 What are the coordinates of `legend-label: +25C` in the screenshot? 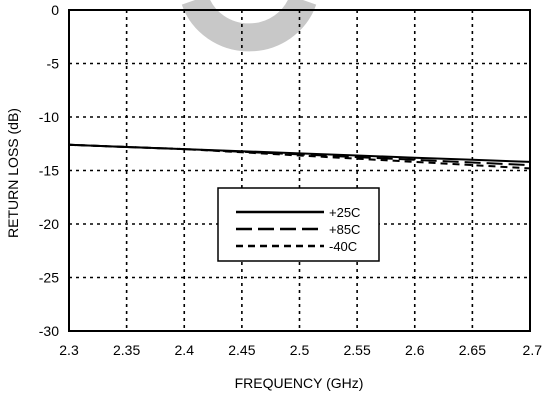 It's located at (344, 212).